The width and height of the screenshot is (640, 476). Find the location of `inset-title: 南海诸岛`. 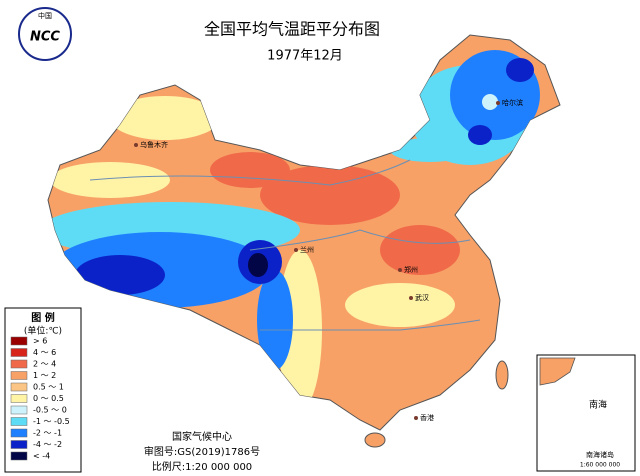

inset-title: 南海诸岛 is located at coordinates (600, 454).